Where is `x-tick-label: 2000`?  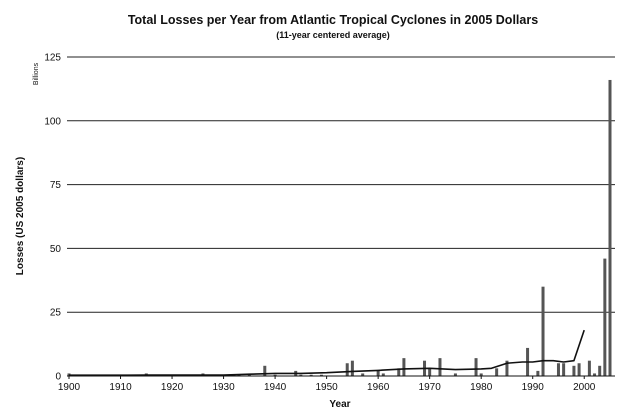 x-tick-label: 2000 is located at coordinates (584, 387).